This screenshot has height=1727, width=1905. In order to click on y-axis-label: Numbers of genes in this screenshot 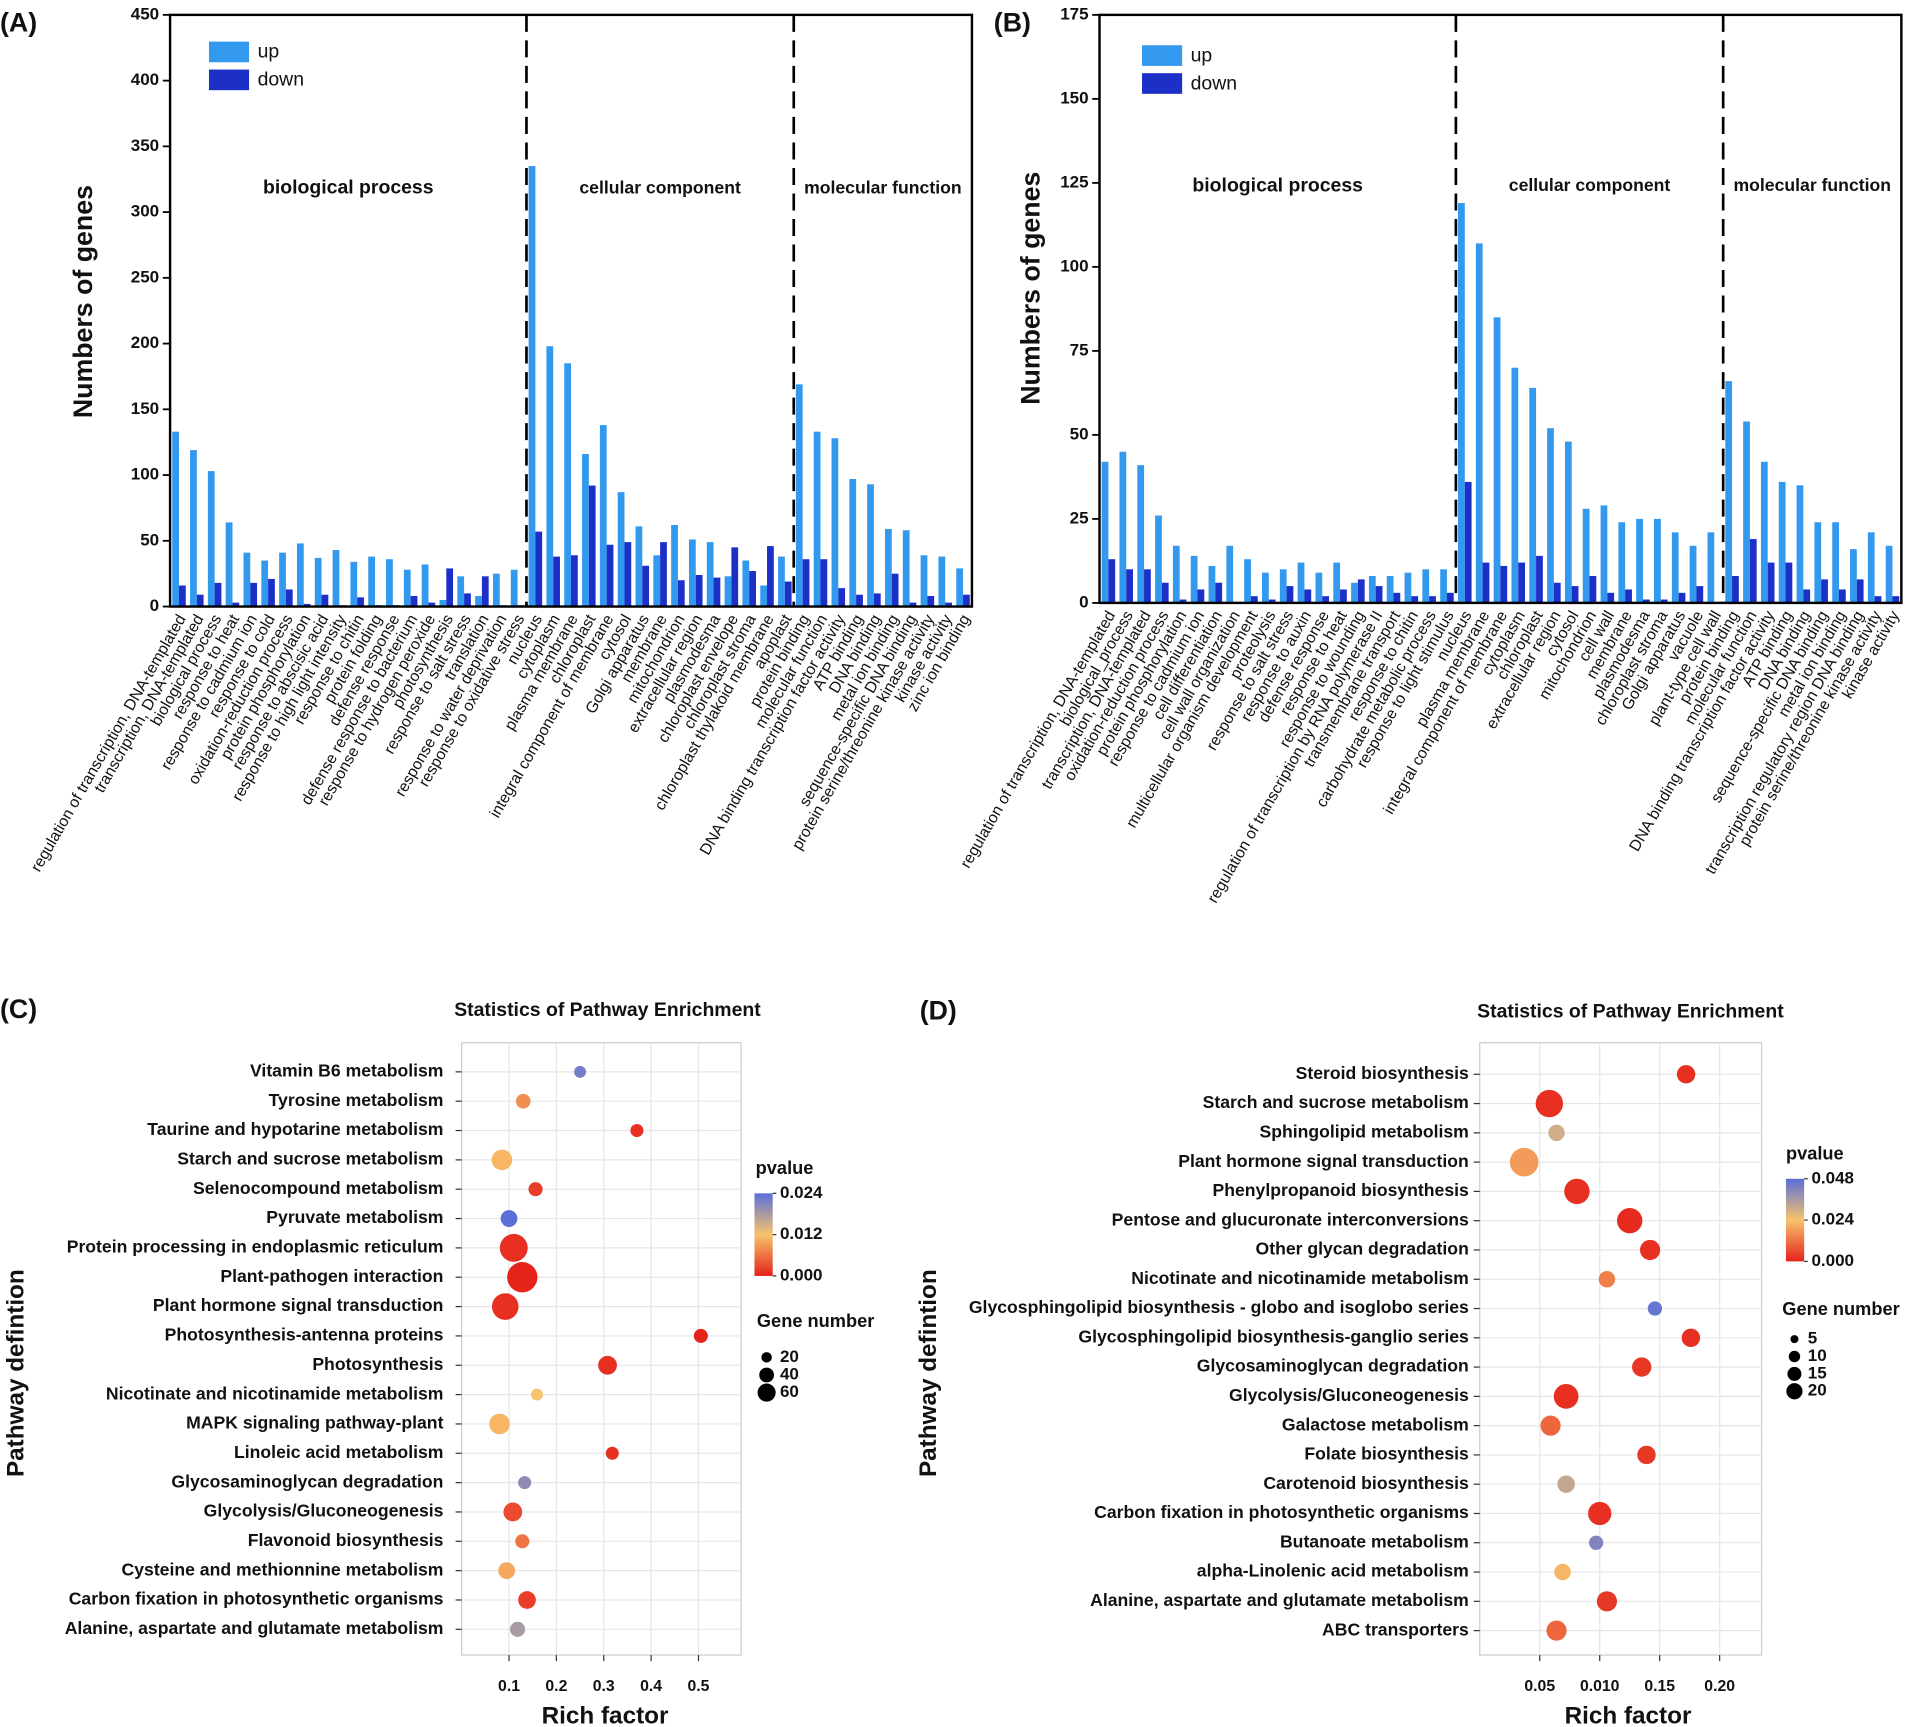, I will do `click(83, 301)`.